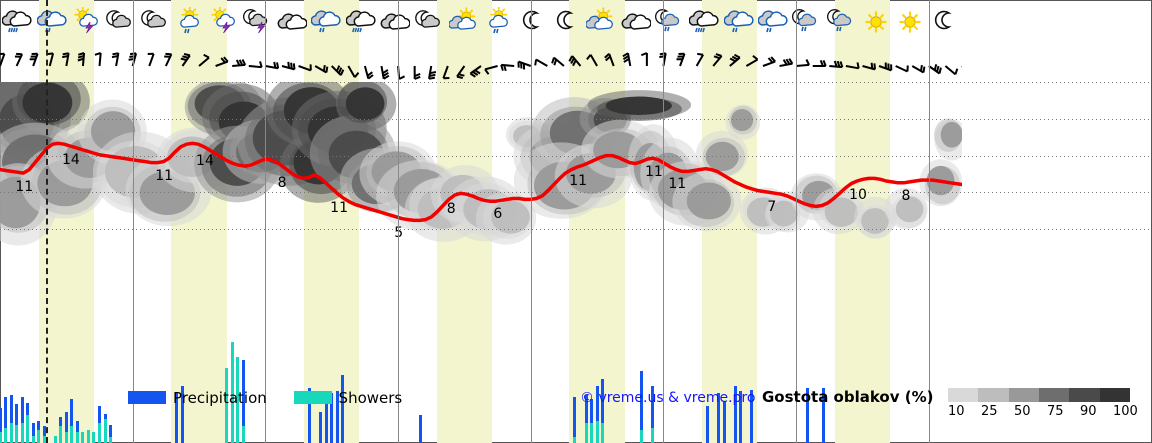  What do you see at coordinates (1125, 411) in the screenshot?
I see `cloud-density-tick-100: 100` at bounding box center [1125, 411].